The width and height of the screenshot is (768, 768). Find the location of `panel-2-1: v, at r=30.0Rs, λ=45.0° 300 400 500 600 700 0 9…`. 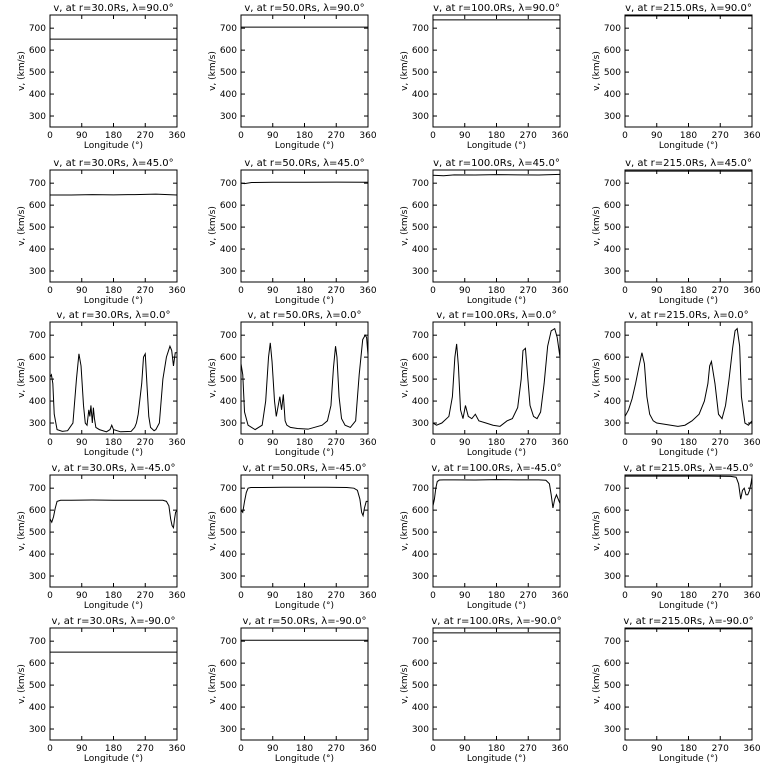

panel-2-1: v, at r=30.0Rs, λ=45.0° 300 400 500 600 700 0 9… is located at coordinates (101, 232).